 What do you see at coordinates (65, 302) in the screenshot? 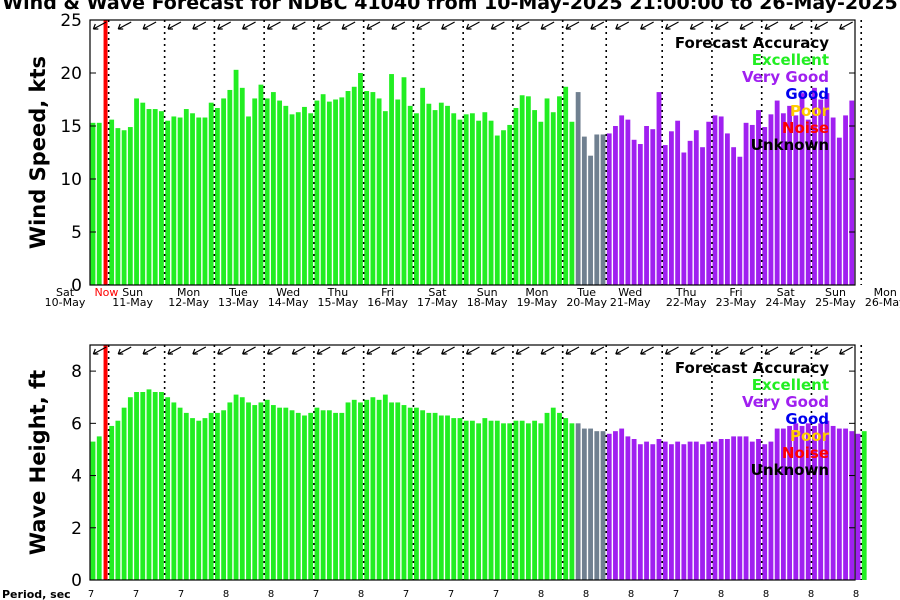
I see `date-label: 10-May` at bounding box center [65, 302].